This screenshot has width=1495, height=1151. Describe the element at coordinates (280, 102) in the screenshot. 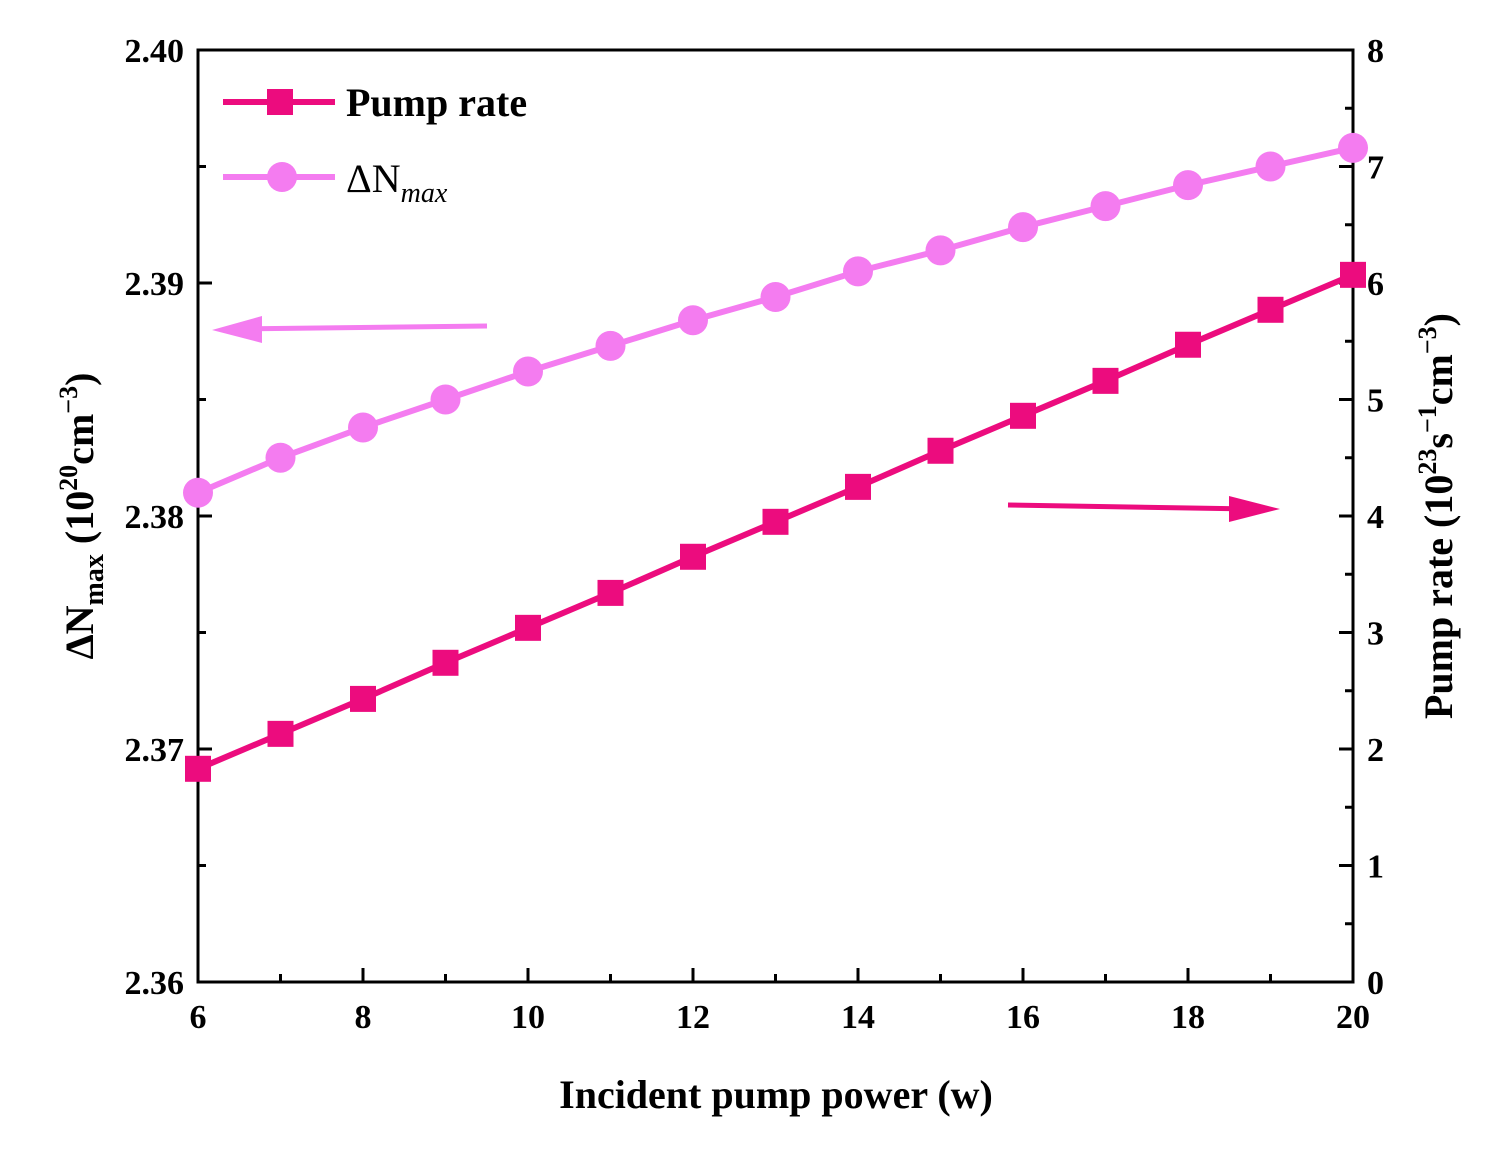

I see `legend-square-marker` at that location.